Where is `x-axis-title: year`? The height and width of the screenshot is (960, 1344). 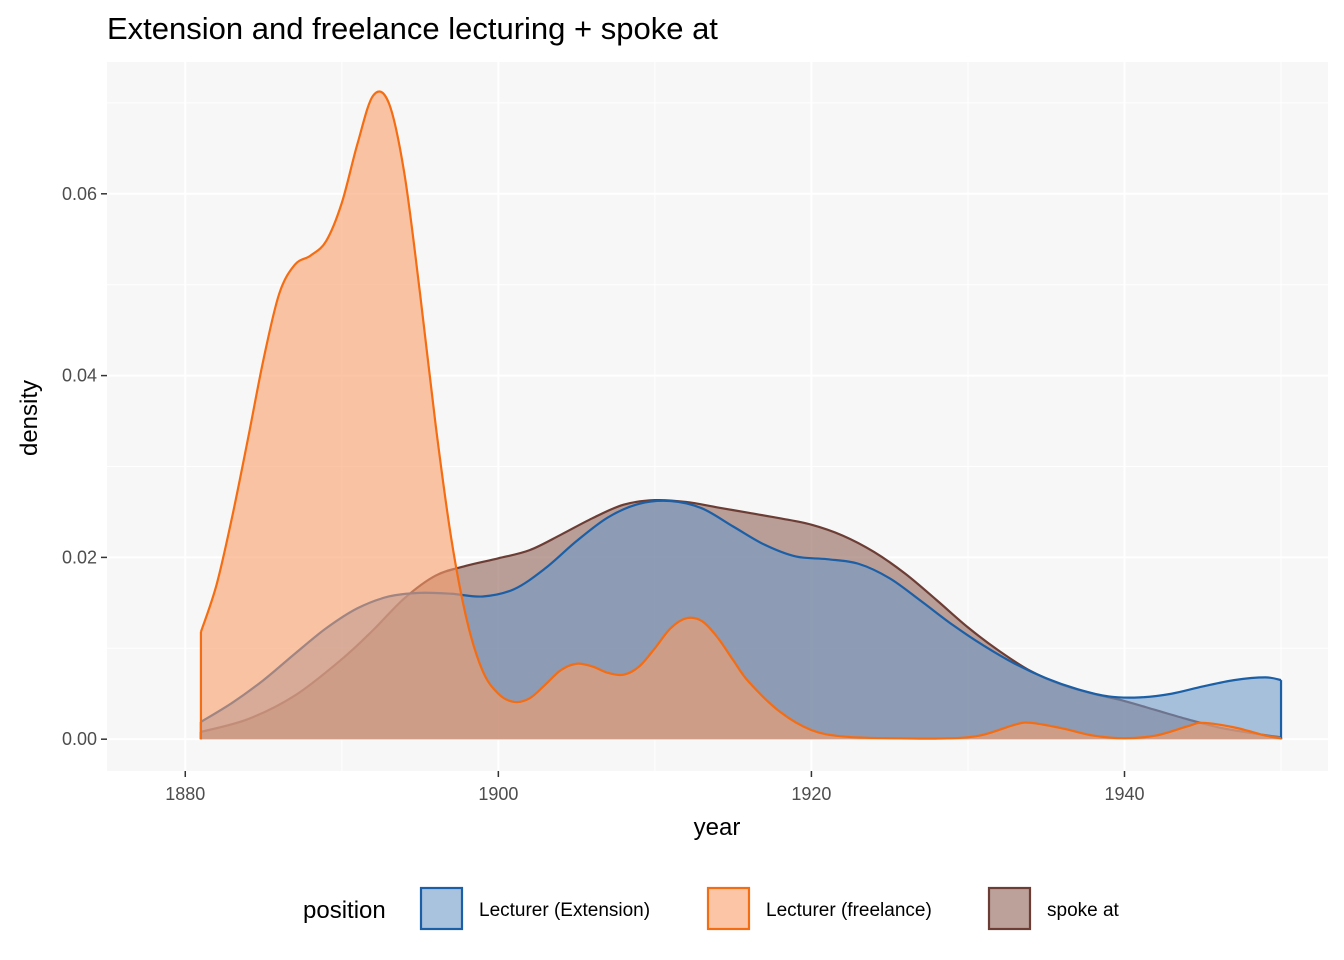 x-axis-title: year is located at coordinates (717, 827).